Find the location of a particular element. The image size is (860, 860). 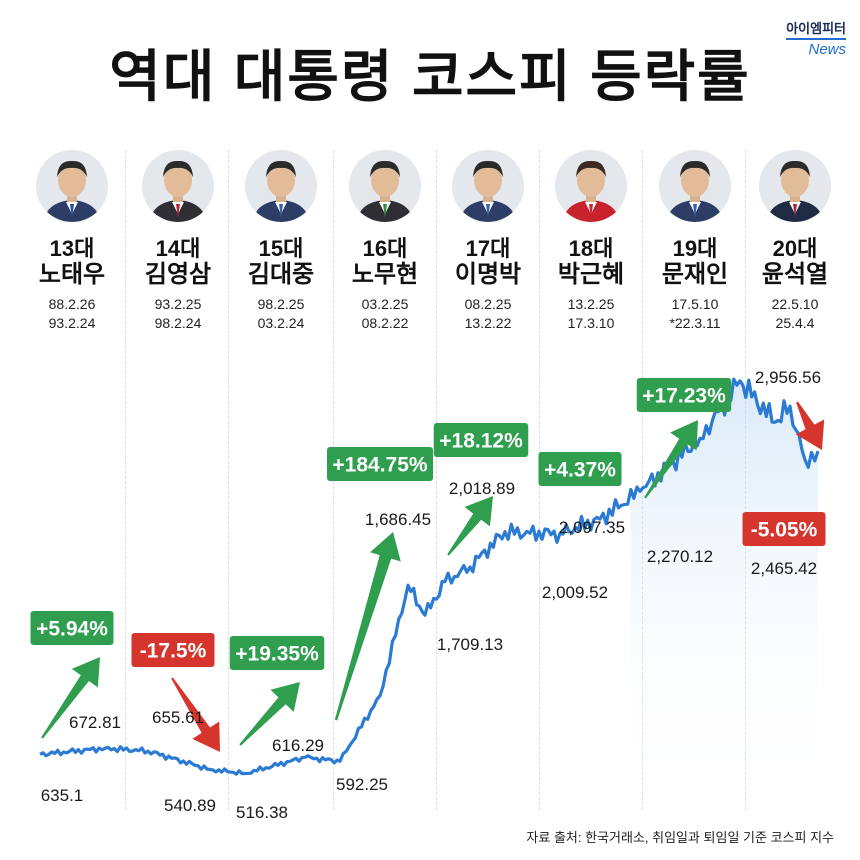

change-badge-label: -17.5% is located at coordinates (173, 651).